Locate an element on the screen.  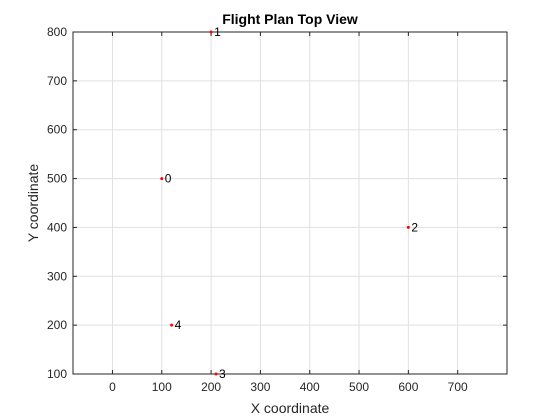
data-point-label: 3 is located at coordinates (222, 374).